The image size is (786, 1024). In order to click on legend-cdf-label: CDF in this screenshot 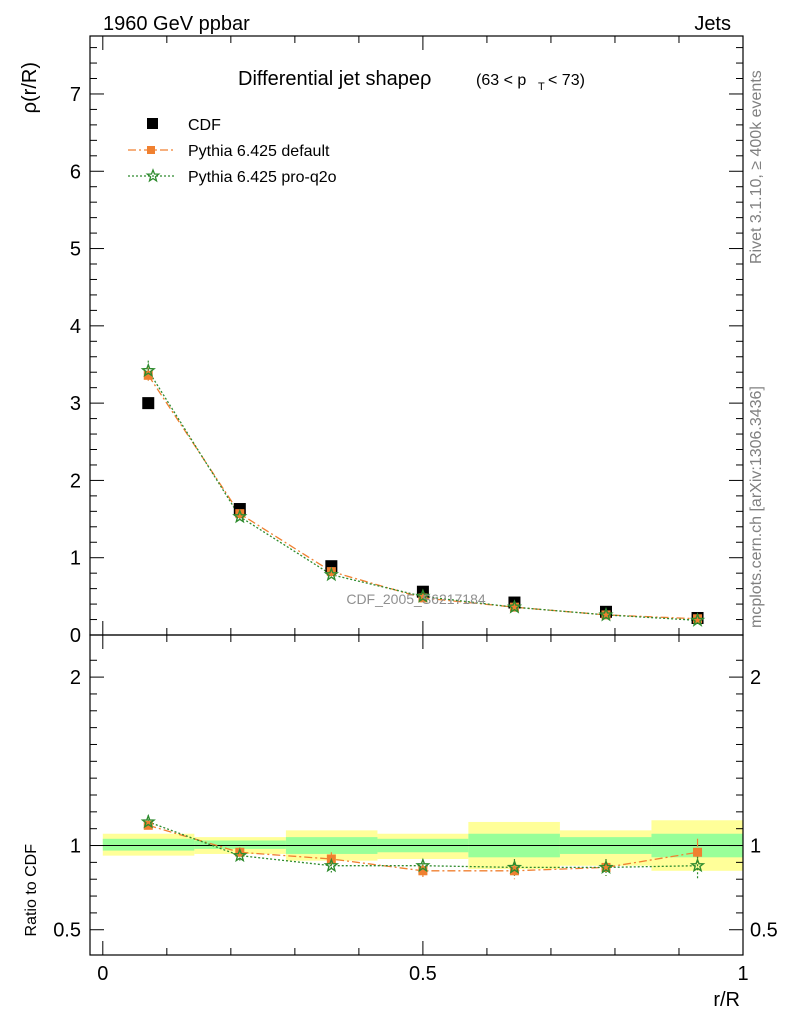, I will do `click(204, 125)`.